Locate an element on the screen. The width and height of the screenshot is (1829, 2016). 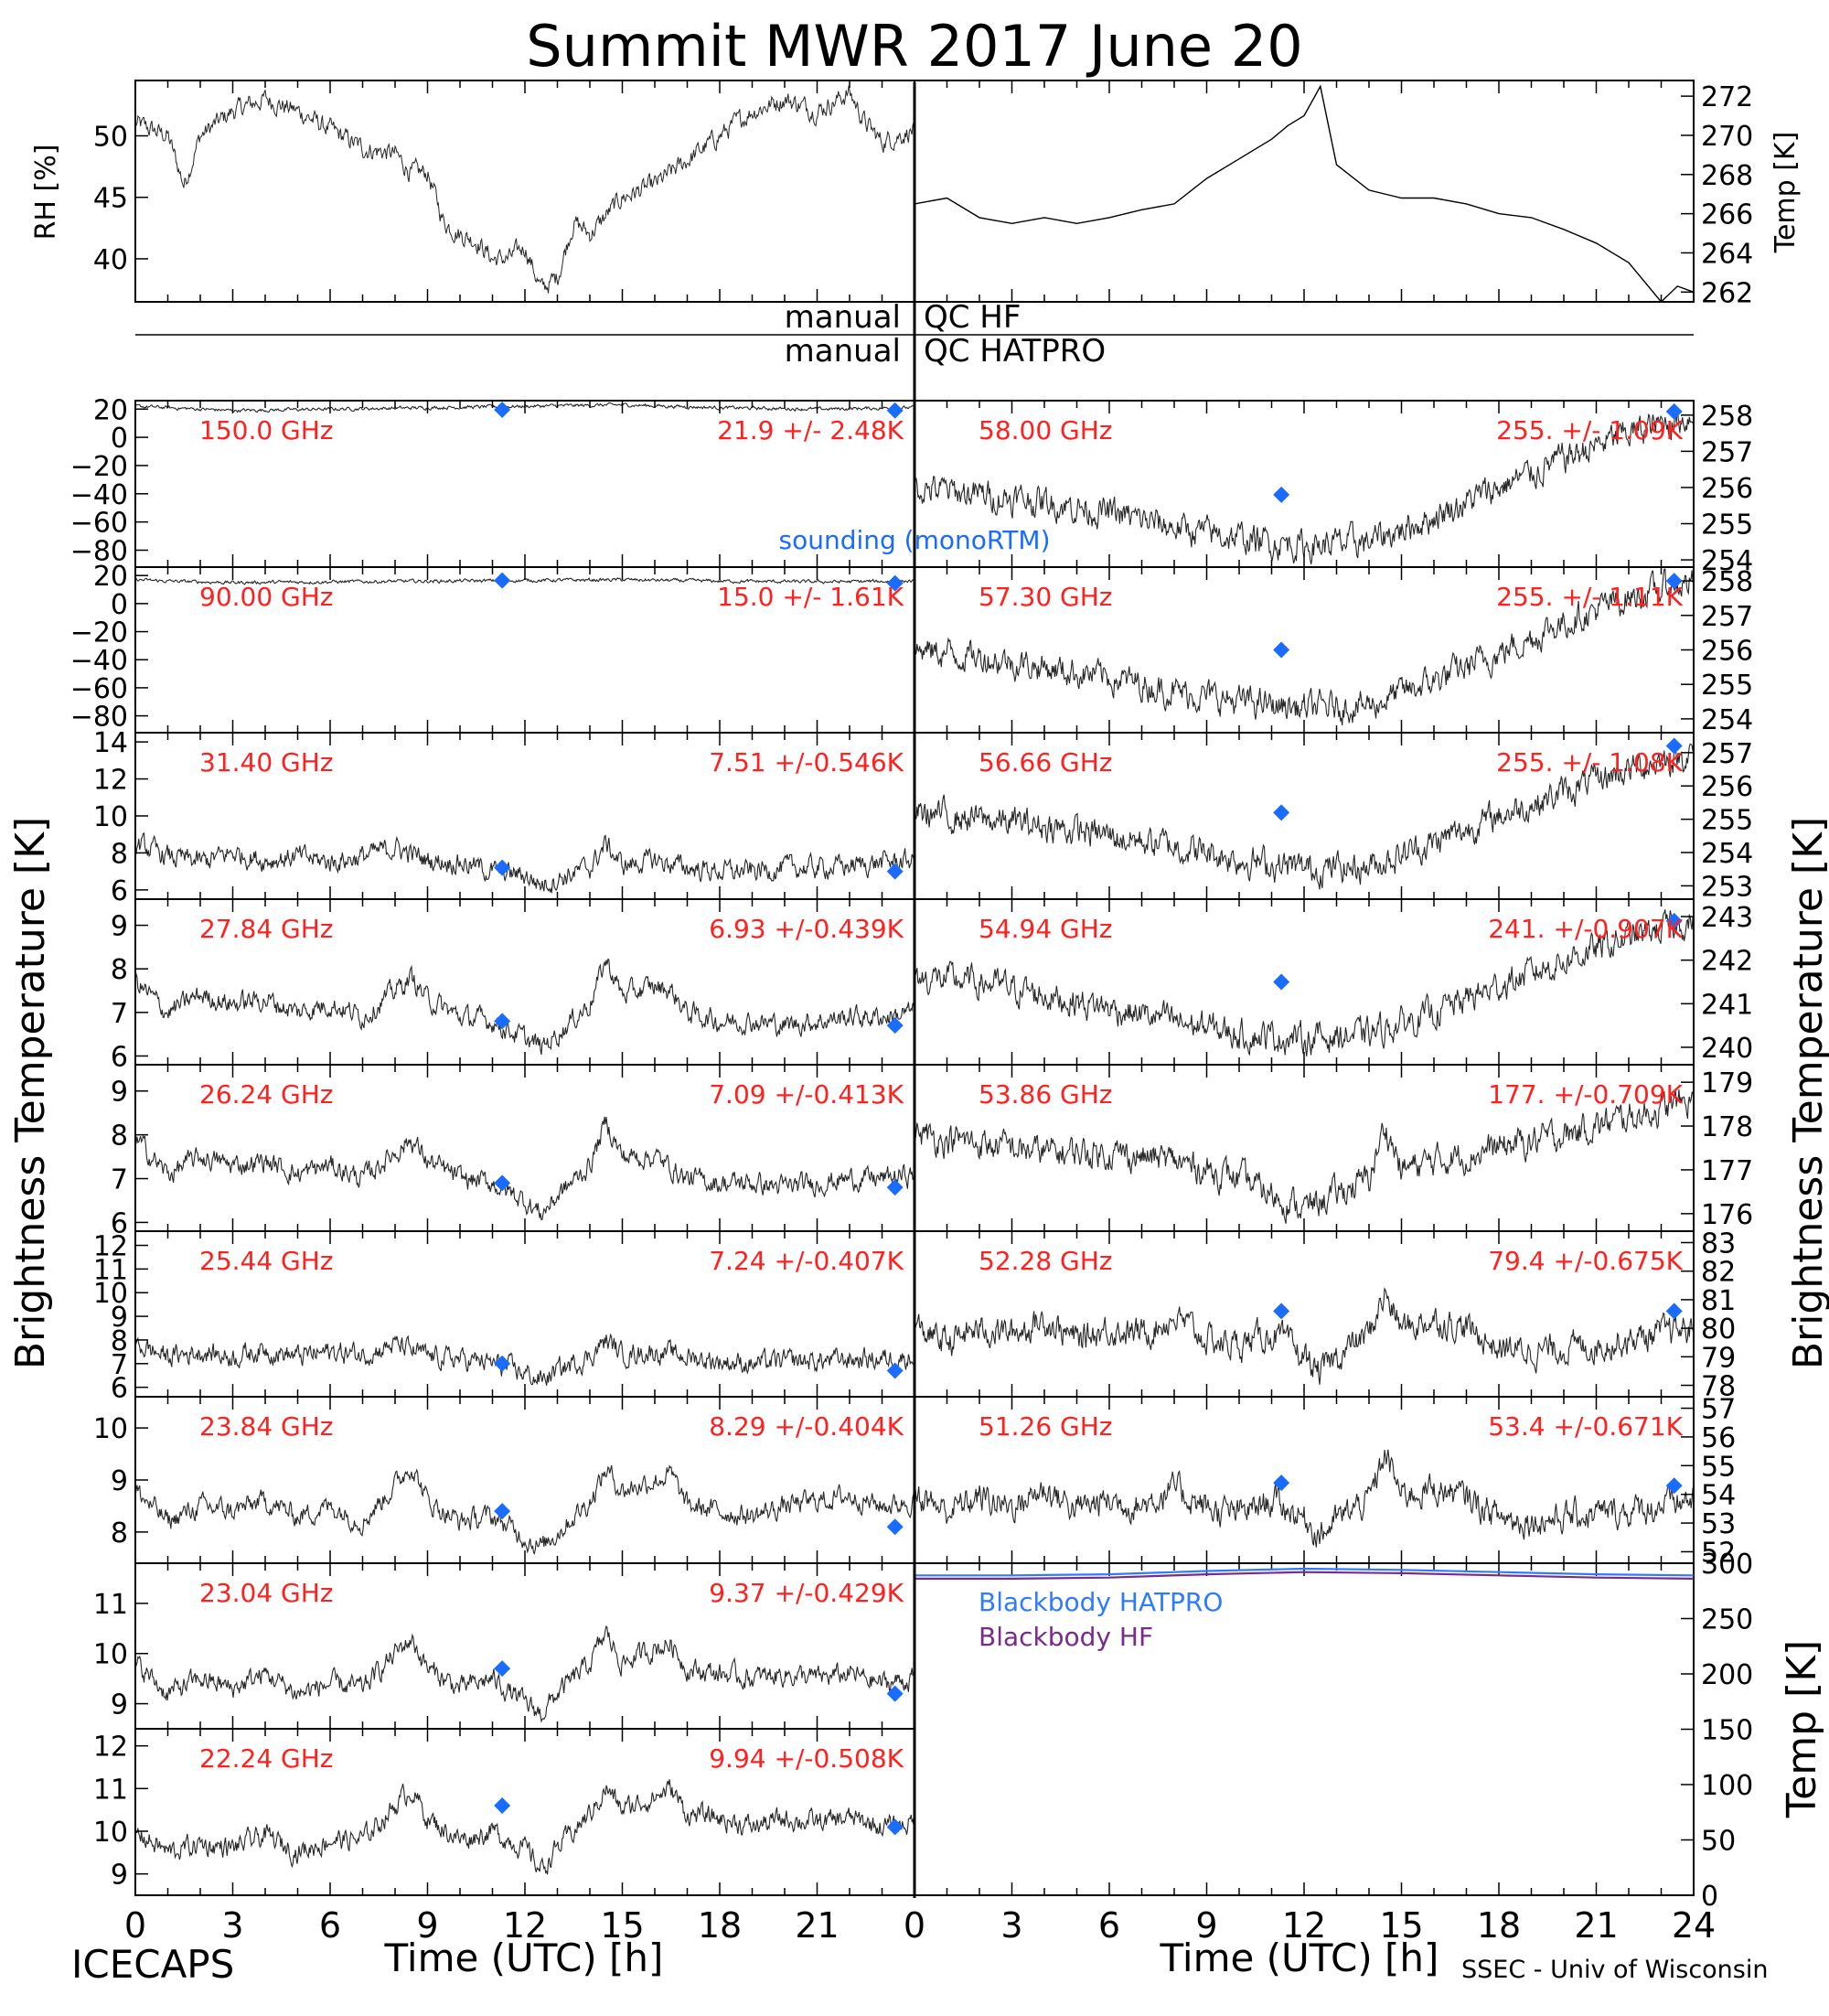
panel-54-94-ghz-stats-label: 241. +/-0.907K is located at coordinates (1585, 929).